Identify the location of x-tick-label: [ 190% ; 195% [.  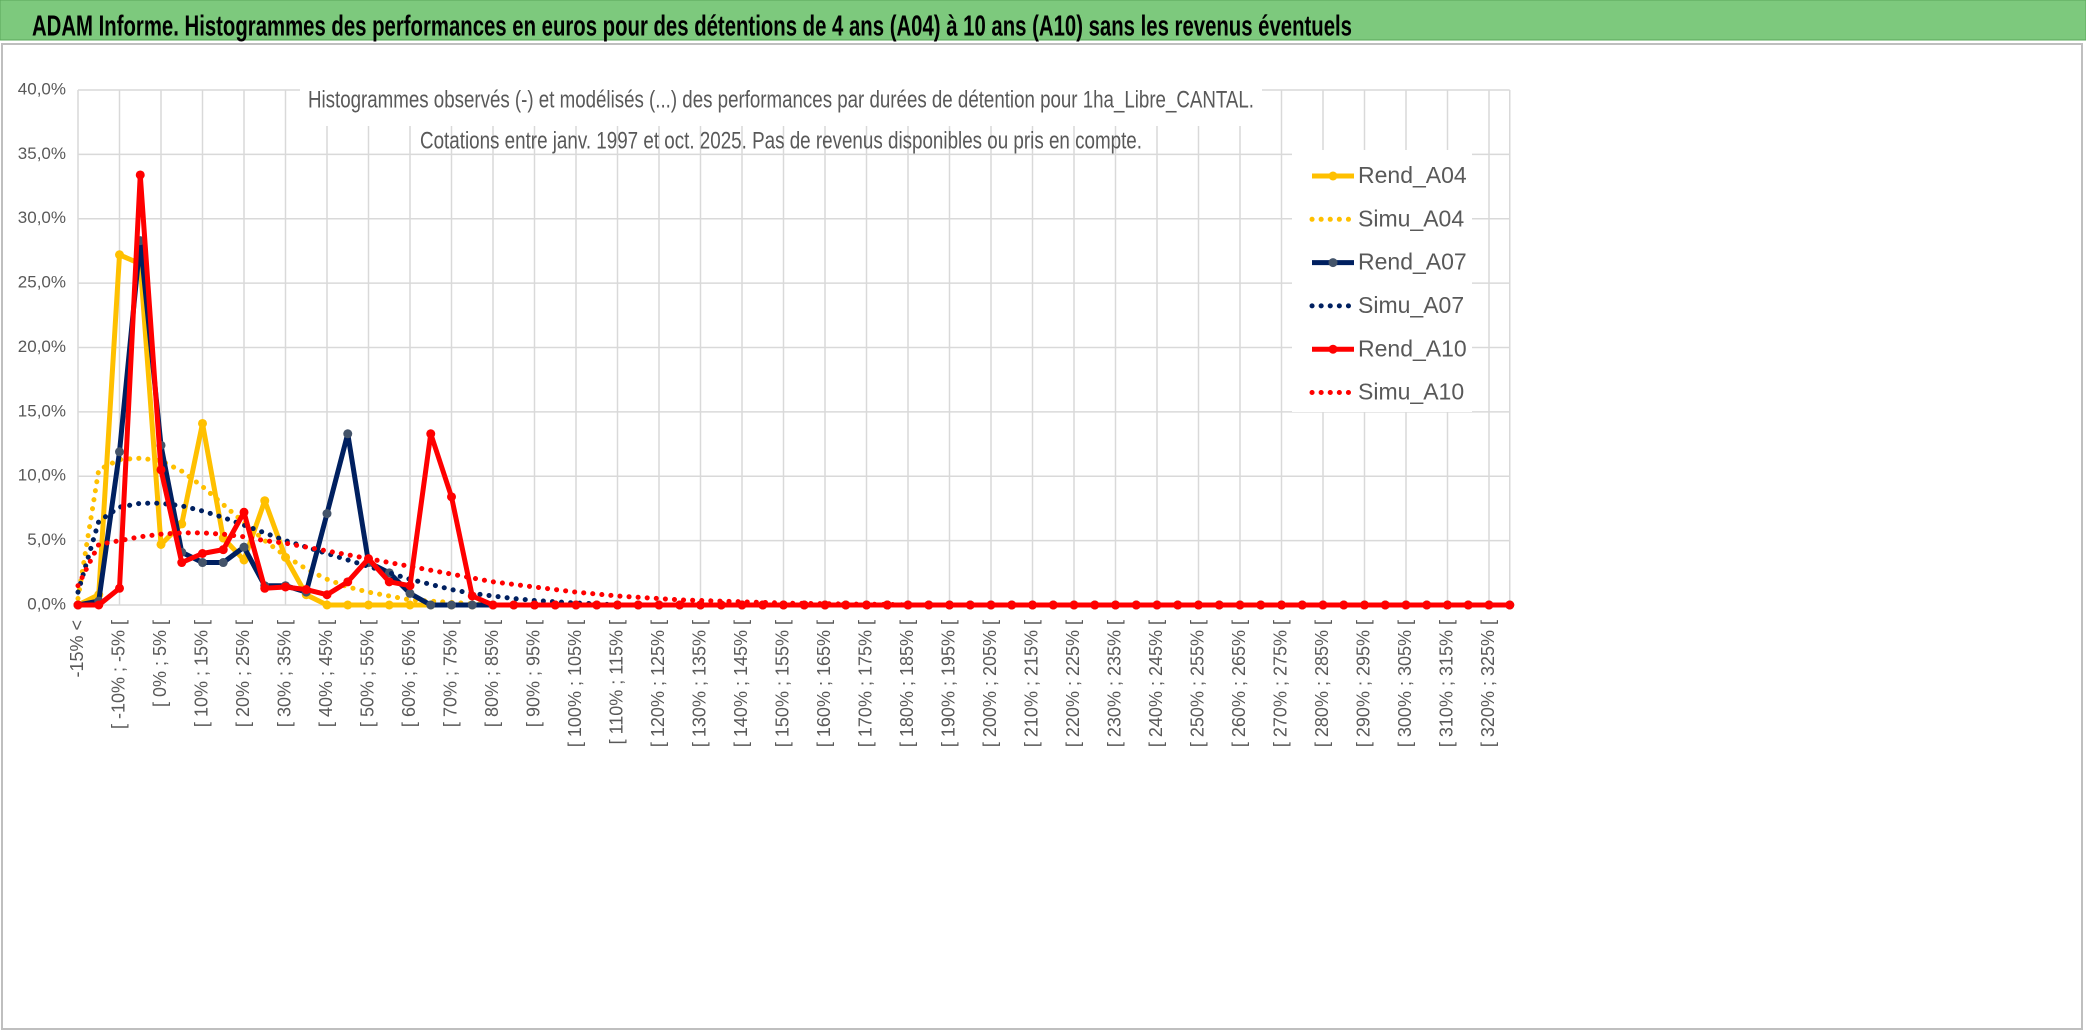
(948, 683).